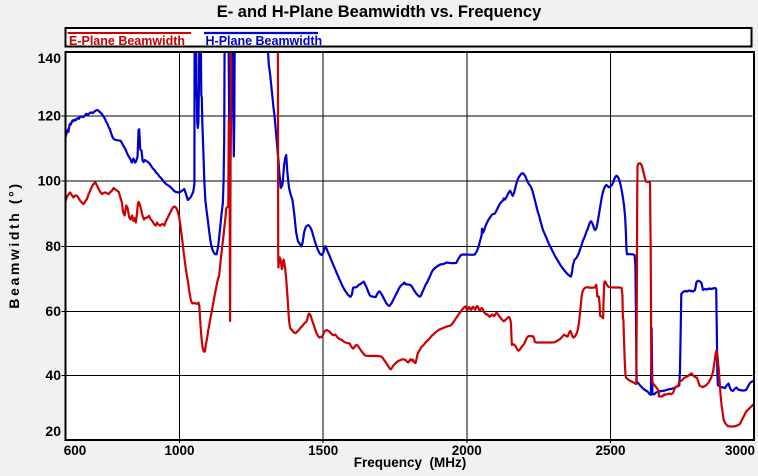 The height and width of the screenshot is (476, 758). Describe the element at coordinates (740, 450) in the screenshot. I see `svg-text: 3000` at that location.